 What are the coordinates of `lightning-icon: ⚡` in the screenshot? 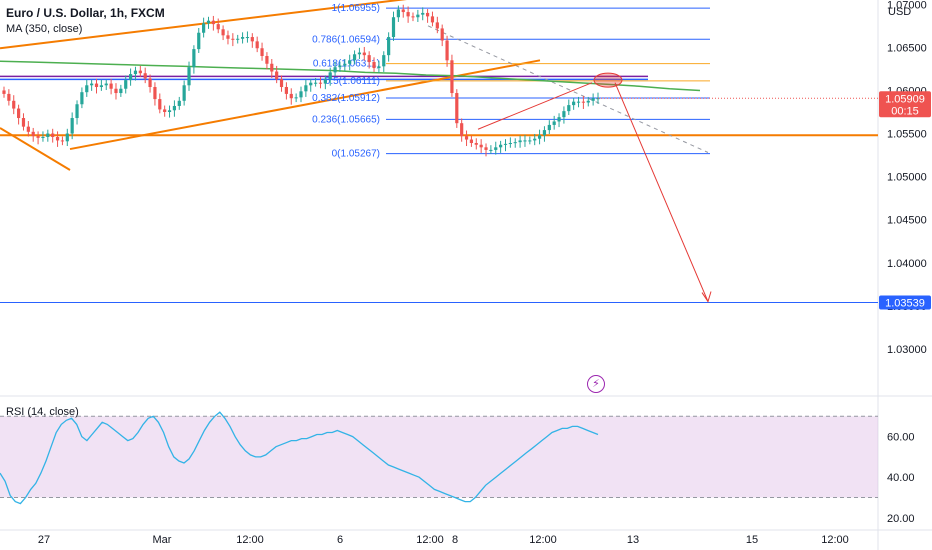 It's located at (596, 384).